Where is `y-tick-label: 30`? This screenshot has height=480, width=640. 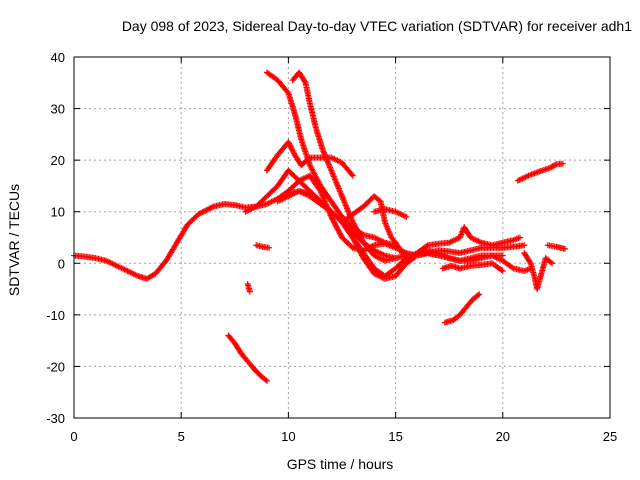 y-tick-label: 30 is located at coordinates (58, 109).